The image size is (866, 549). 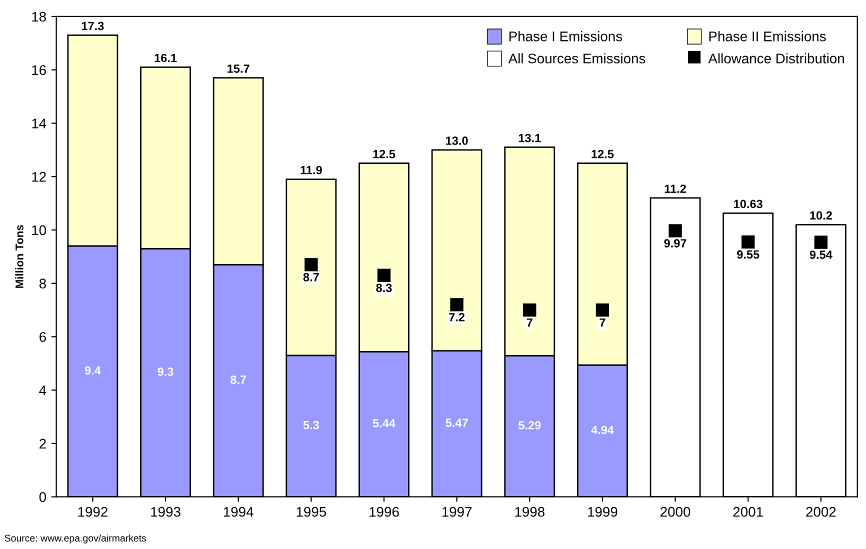 What do you see at coordinates (565, 36) in the screenshot?
I see `legend-label: Phase I Emissions` at bounding box center [565, 36].